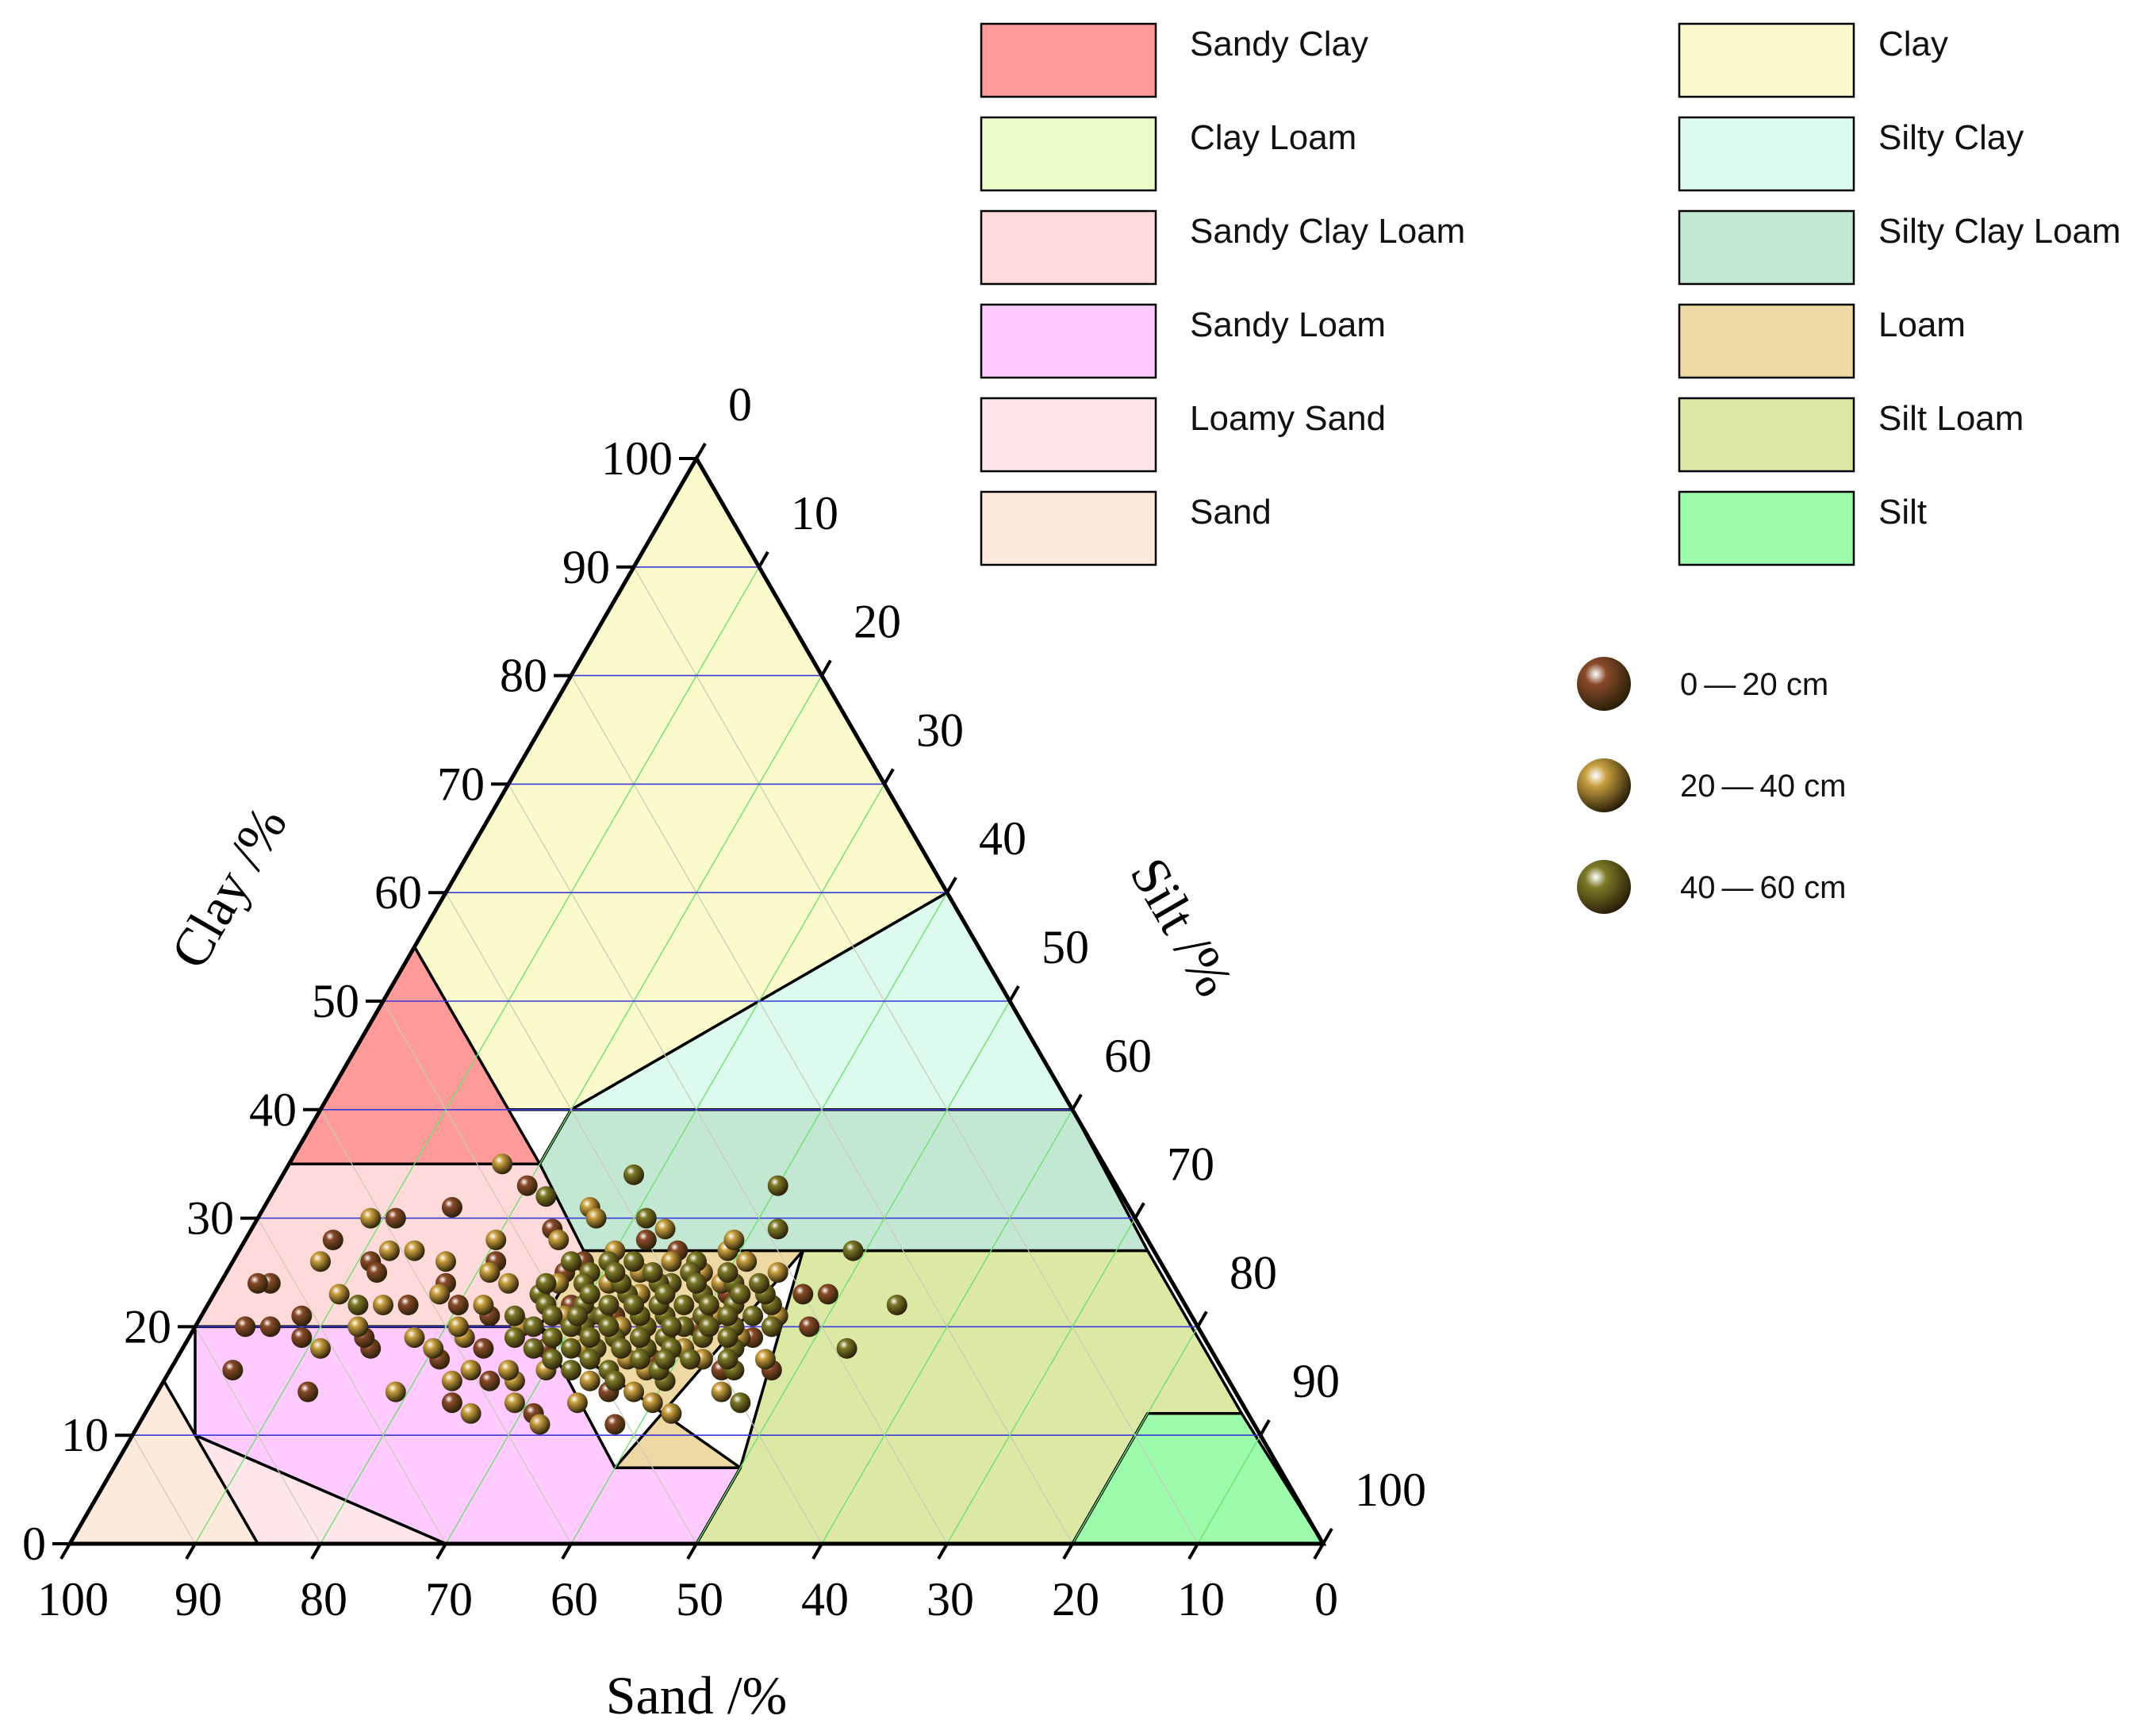 The width and height of the screenshot is (2156, 1727). I want to click on data-points, so click(564, 1294).